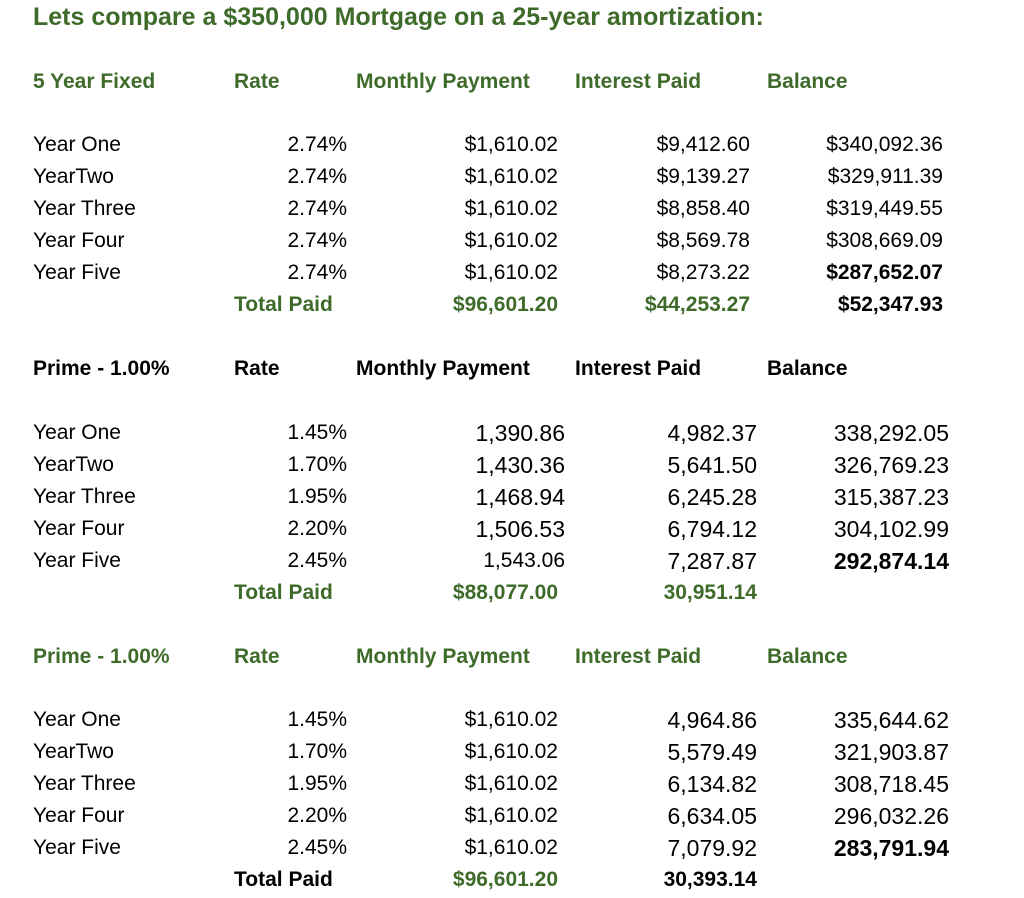 This screenshot has height=898, width=1024. I want to click on balance-value: $319,449.55, so click(884, 208).